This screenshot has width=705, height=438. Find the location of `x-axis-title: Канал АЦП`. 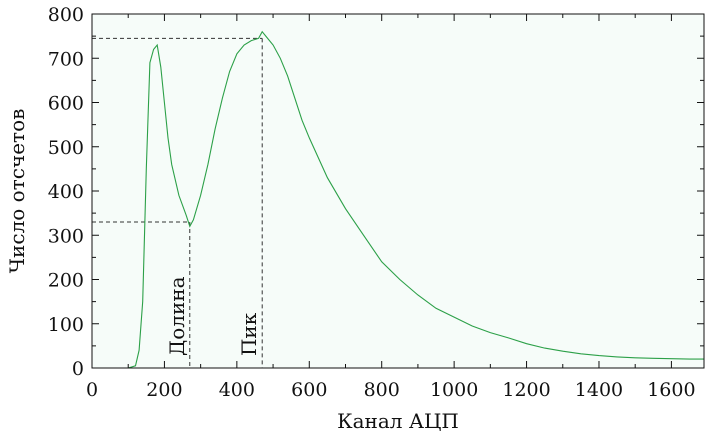

x-axis-title: Канал АЦП is located at coordinates (398, 421).